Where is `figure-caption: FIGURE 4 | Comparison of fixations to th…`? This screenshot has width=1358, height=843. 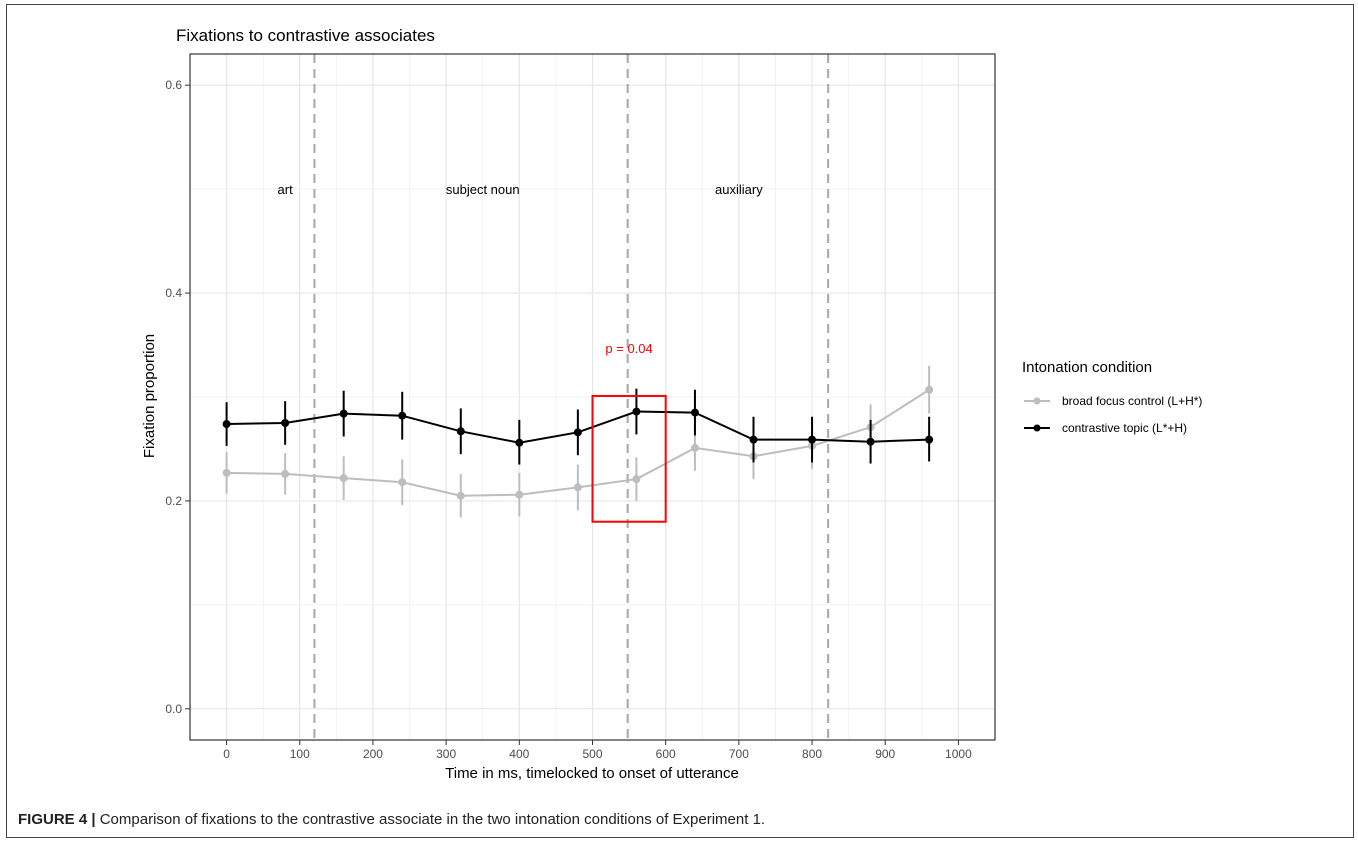 figure-caption: FIGURE 4 | Comparison of fixations to th… is located at coordinates (391, 819).